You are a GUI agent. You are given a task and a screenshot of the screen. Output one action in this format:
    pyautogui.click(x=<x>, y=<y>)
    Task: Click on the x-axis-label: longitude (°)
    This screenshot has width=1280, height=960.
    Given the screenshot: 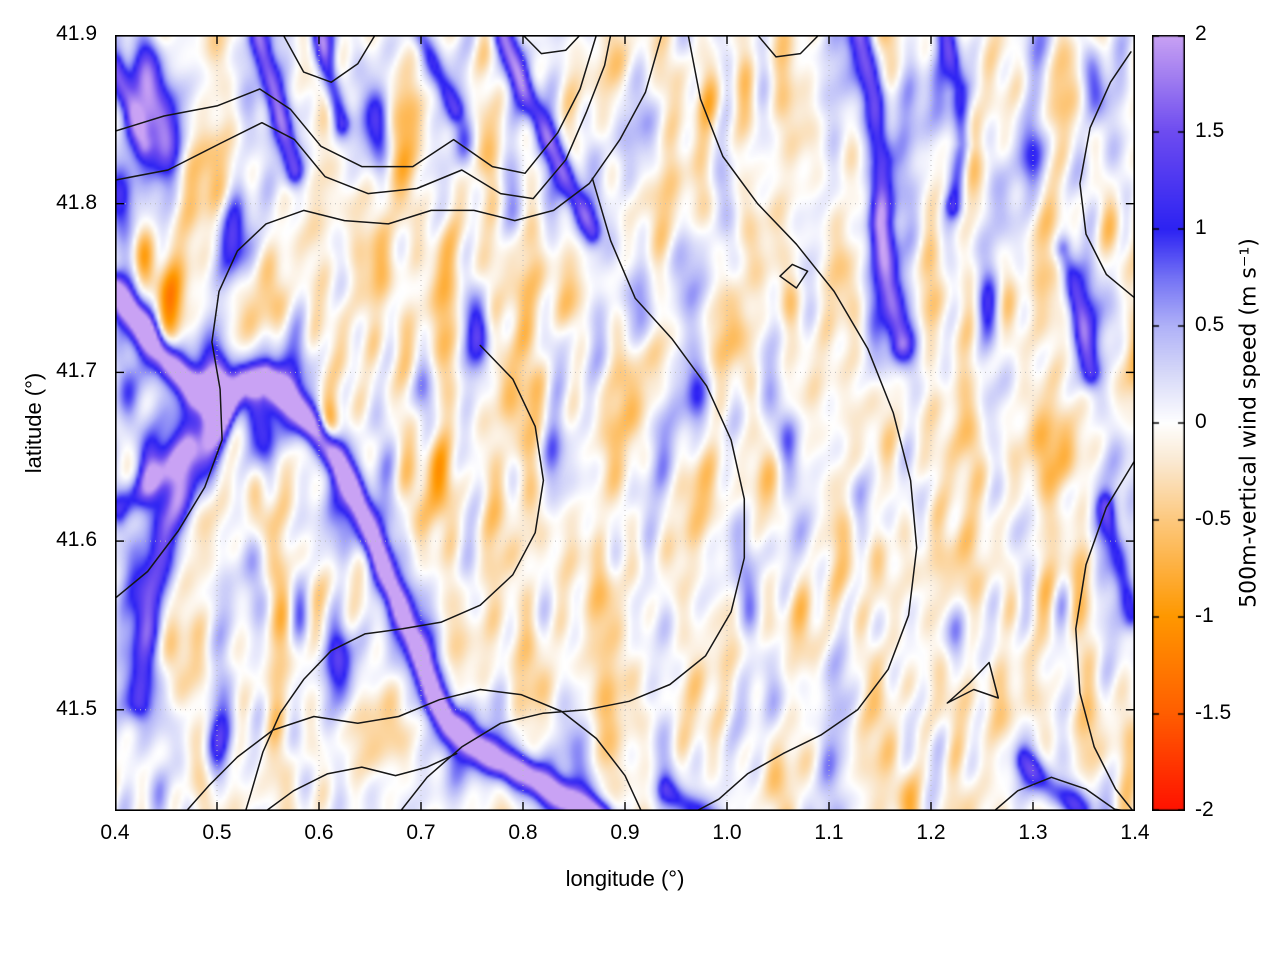 What is the action you would take?
    pyautogui.click(x=625, y=878)
    